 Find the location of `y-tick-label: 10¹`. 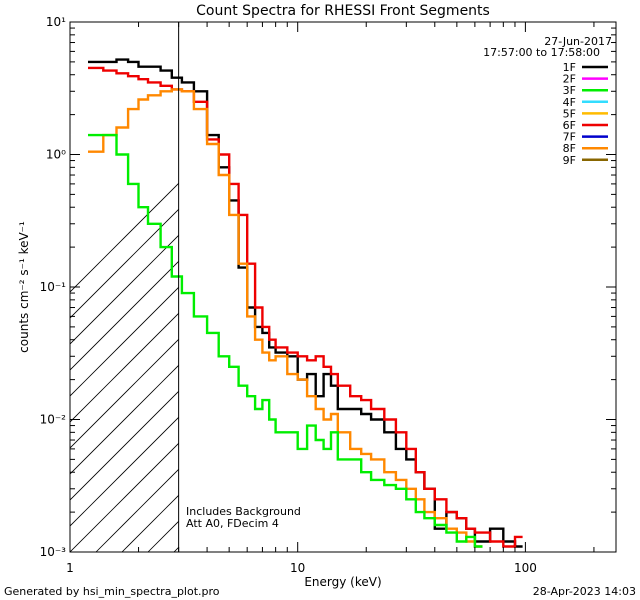

y-tick-label: 10¹ is located at coordinates (56, 22).